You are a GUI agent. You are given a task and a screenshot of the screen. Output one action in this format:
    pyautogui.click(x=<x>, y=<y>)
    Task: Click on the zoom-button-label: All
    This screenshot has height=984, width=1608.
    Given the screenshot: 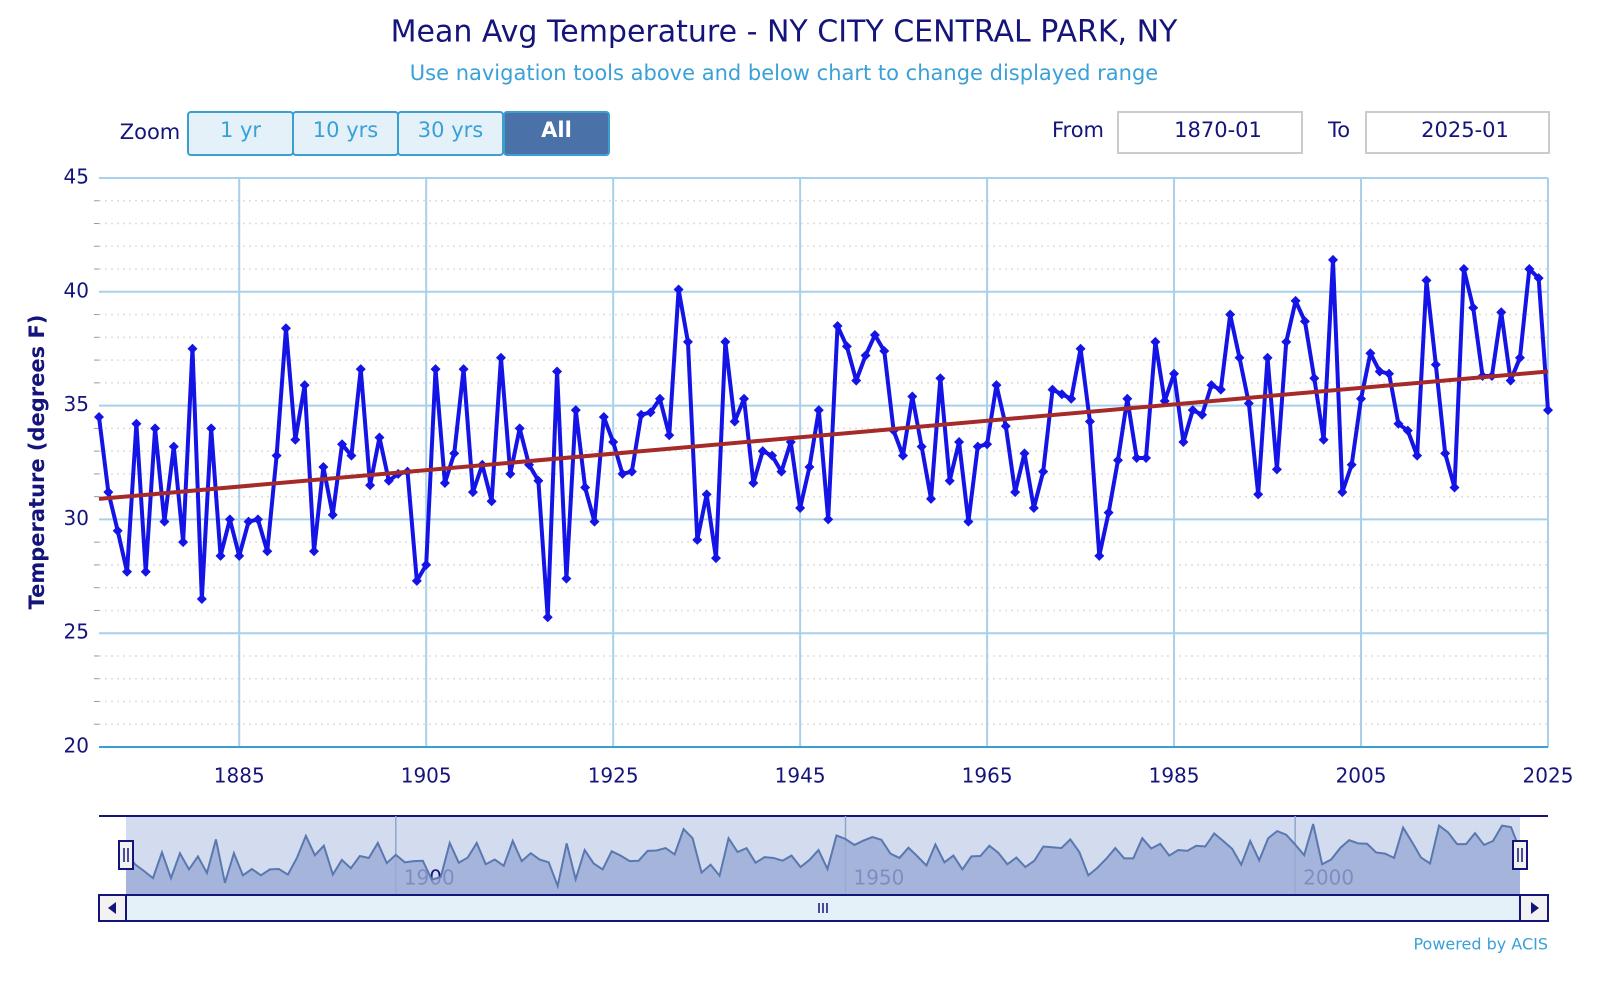 What is the action you would take?
    pyautogui.click(x=556, y=130)
    